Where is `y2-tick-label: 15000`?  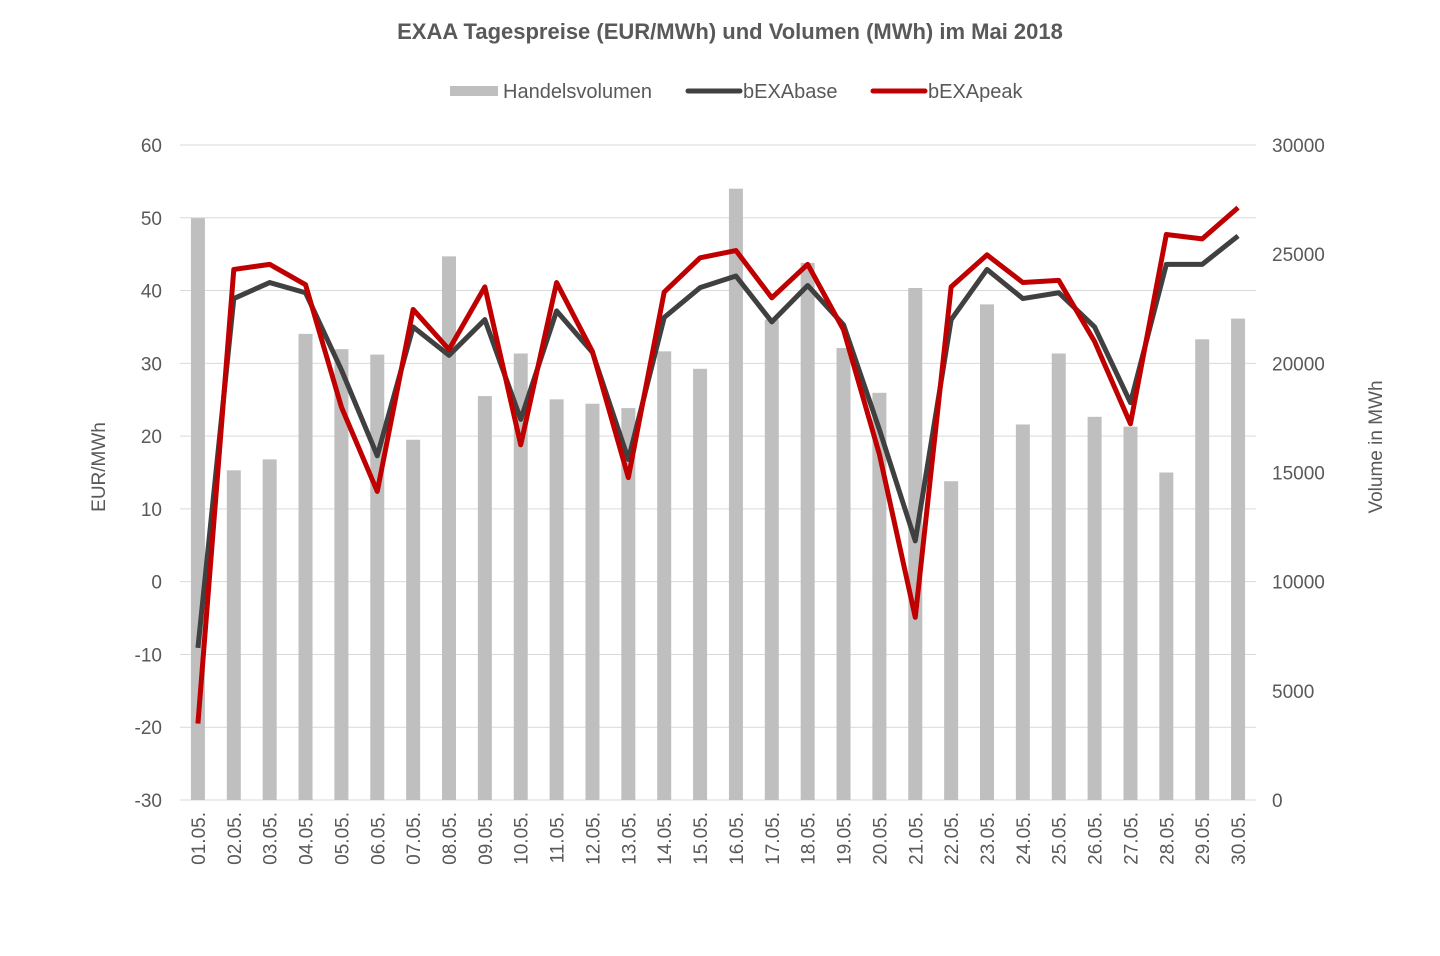 y2-tick-label: 15000 is located at coordinates (1298, 474).